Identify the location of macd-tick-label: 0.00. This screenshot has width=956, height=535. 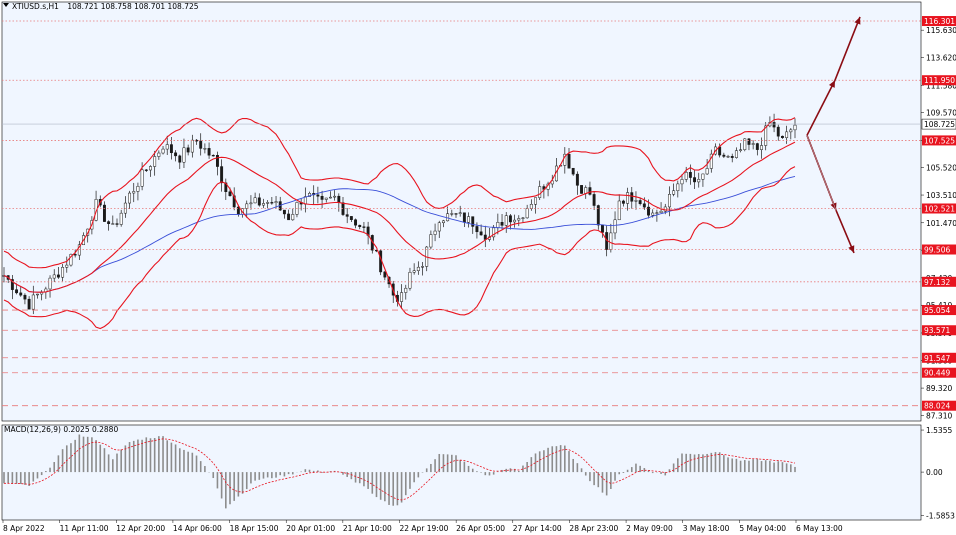
(934, 472).